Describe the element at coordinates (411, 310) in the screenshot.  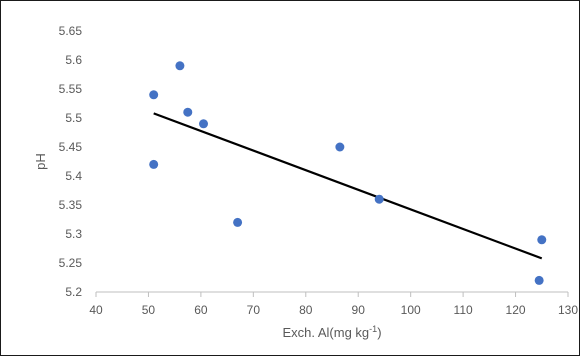
I see `x-tick-label: 100` at that location.